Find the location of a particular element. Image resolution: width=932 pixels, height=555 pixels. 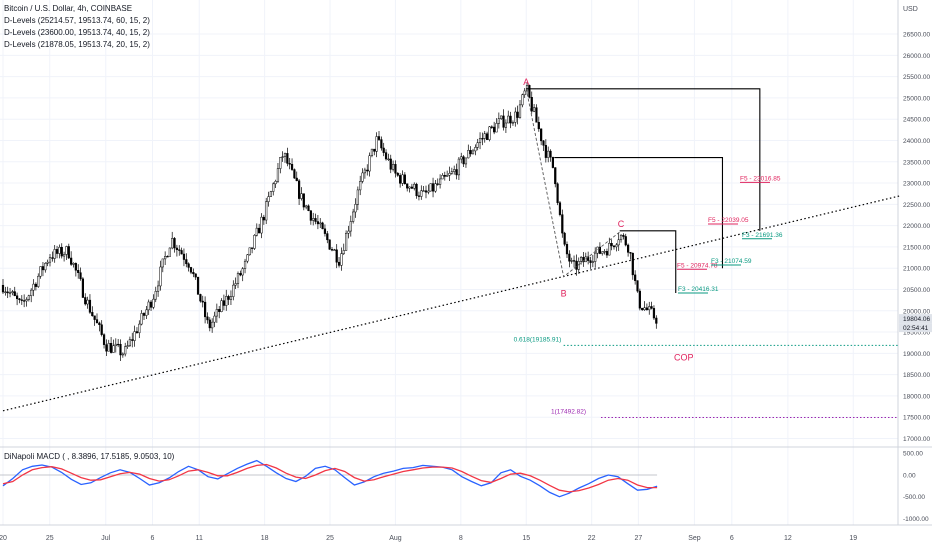

price-tick-label: 20500.00 is located at coordinates (916, 290).